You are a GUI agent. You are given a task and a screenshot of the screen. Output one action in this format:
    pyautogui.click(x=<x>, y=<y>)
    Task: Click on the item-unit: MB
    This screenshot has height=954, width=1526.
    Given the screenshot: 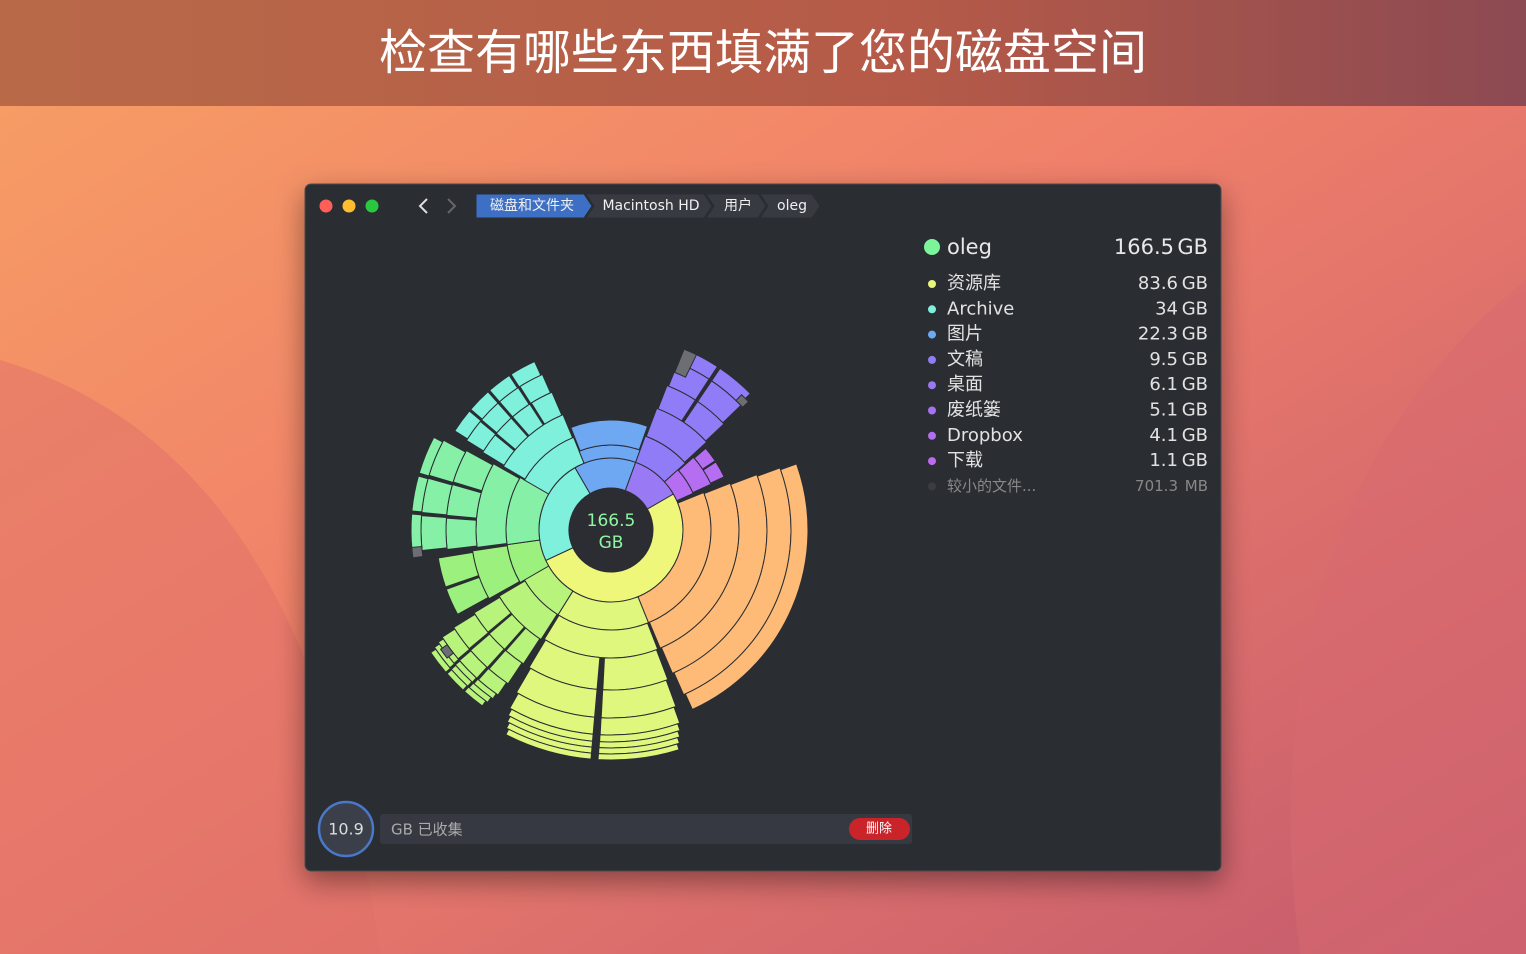 What is the action you would take?
    pyautogui.click(x=1196, y=486)
    